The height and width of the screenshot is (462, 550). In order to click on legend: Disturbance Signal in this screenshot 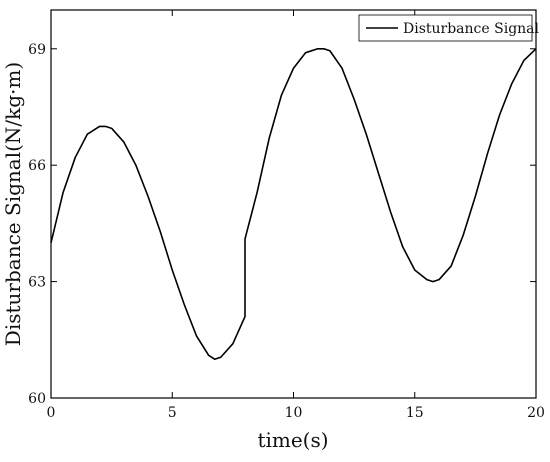, I will do `click(449, 28)`.